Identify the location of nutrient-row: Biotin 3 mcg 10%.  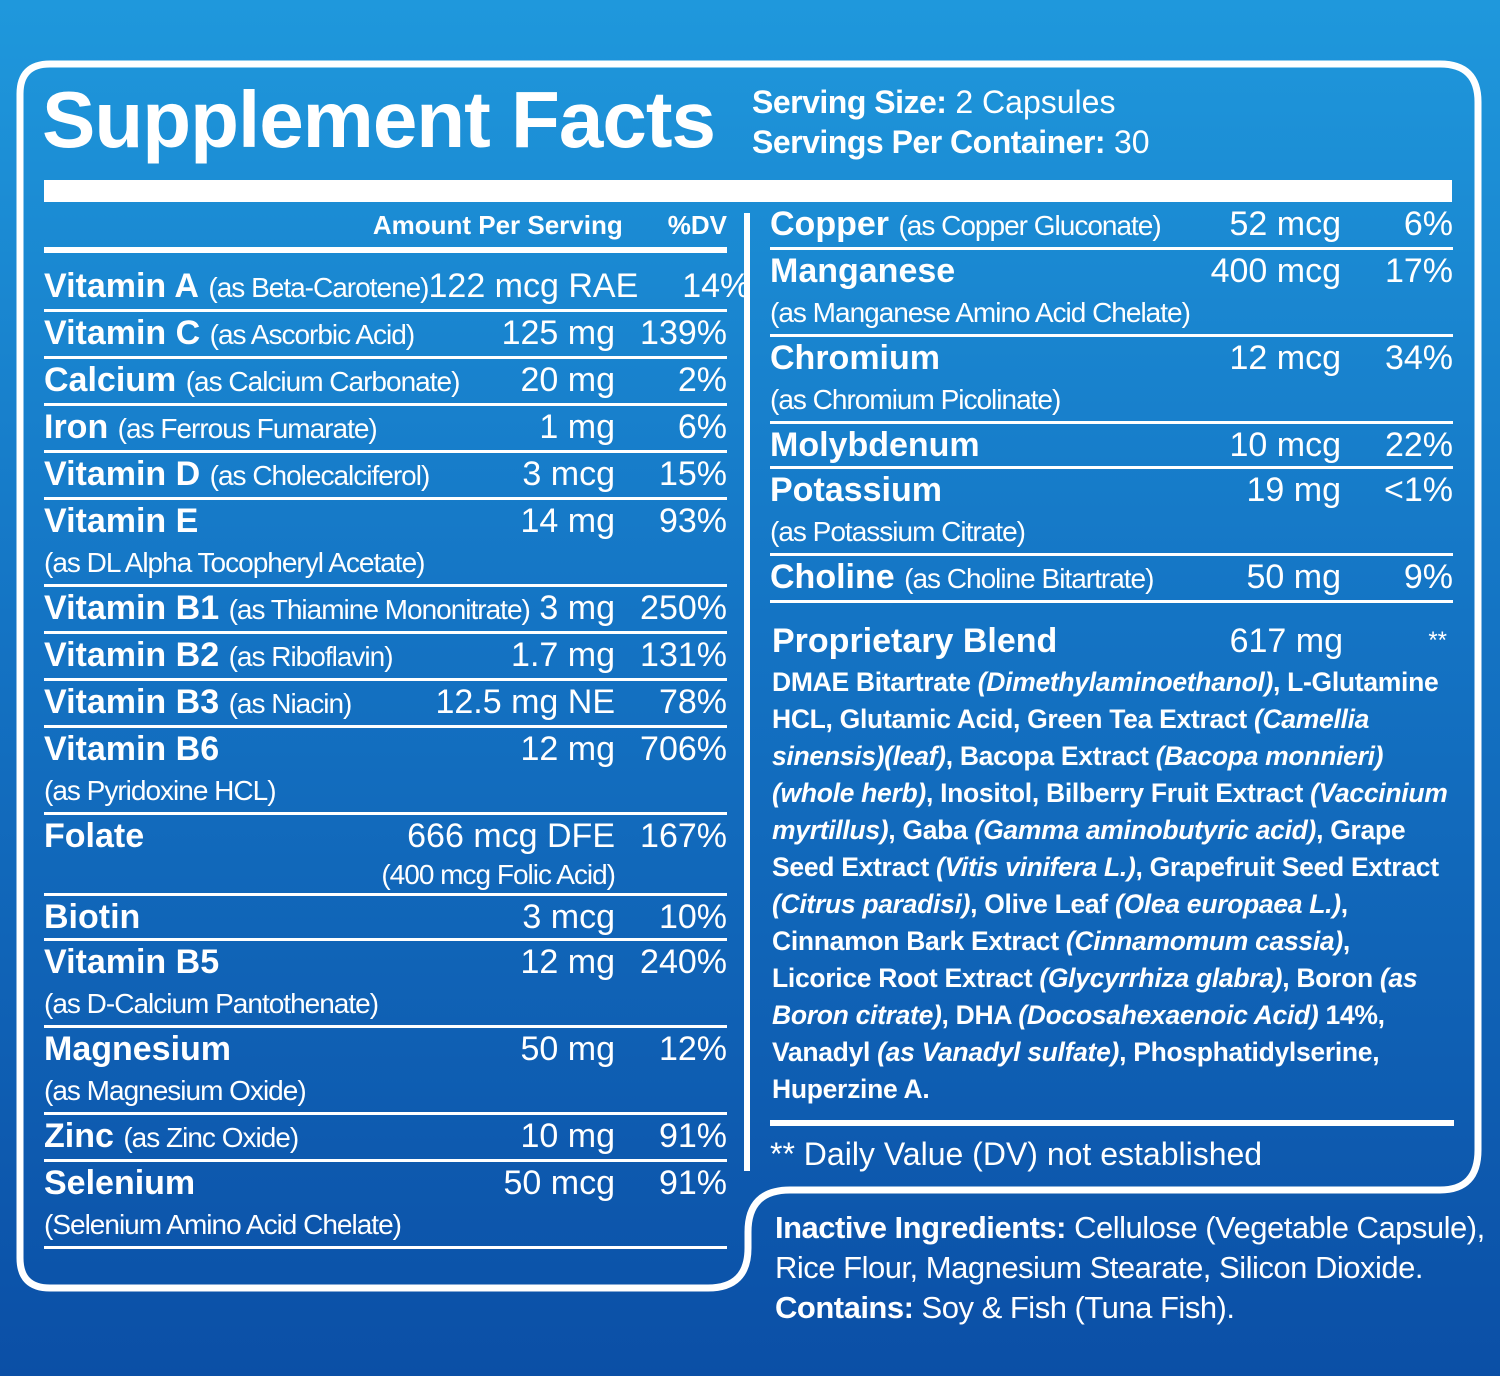
(385, 918).